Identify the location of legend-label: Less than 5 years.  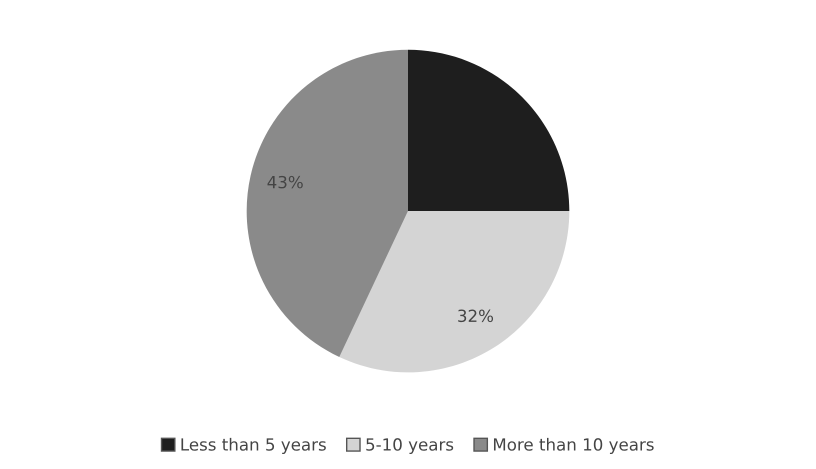
(253, 446).